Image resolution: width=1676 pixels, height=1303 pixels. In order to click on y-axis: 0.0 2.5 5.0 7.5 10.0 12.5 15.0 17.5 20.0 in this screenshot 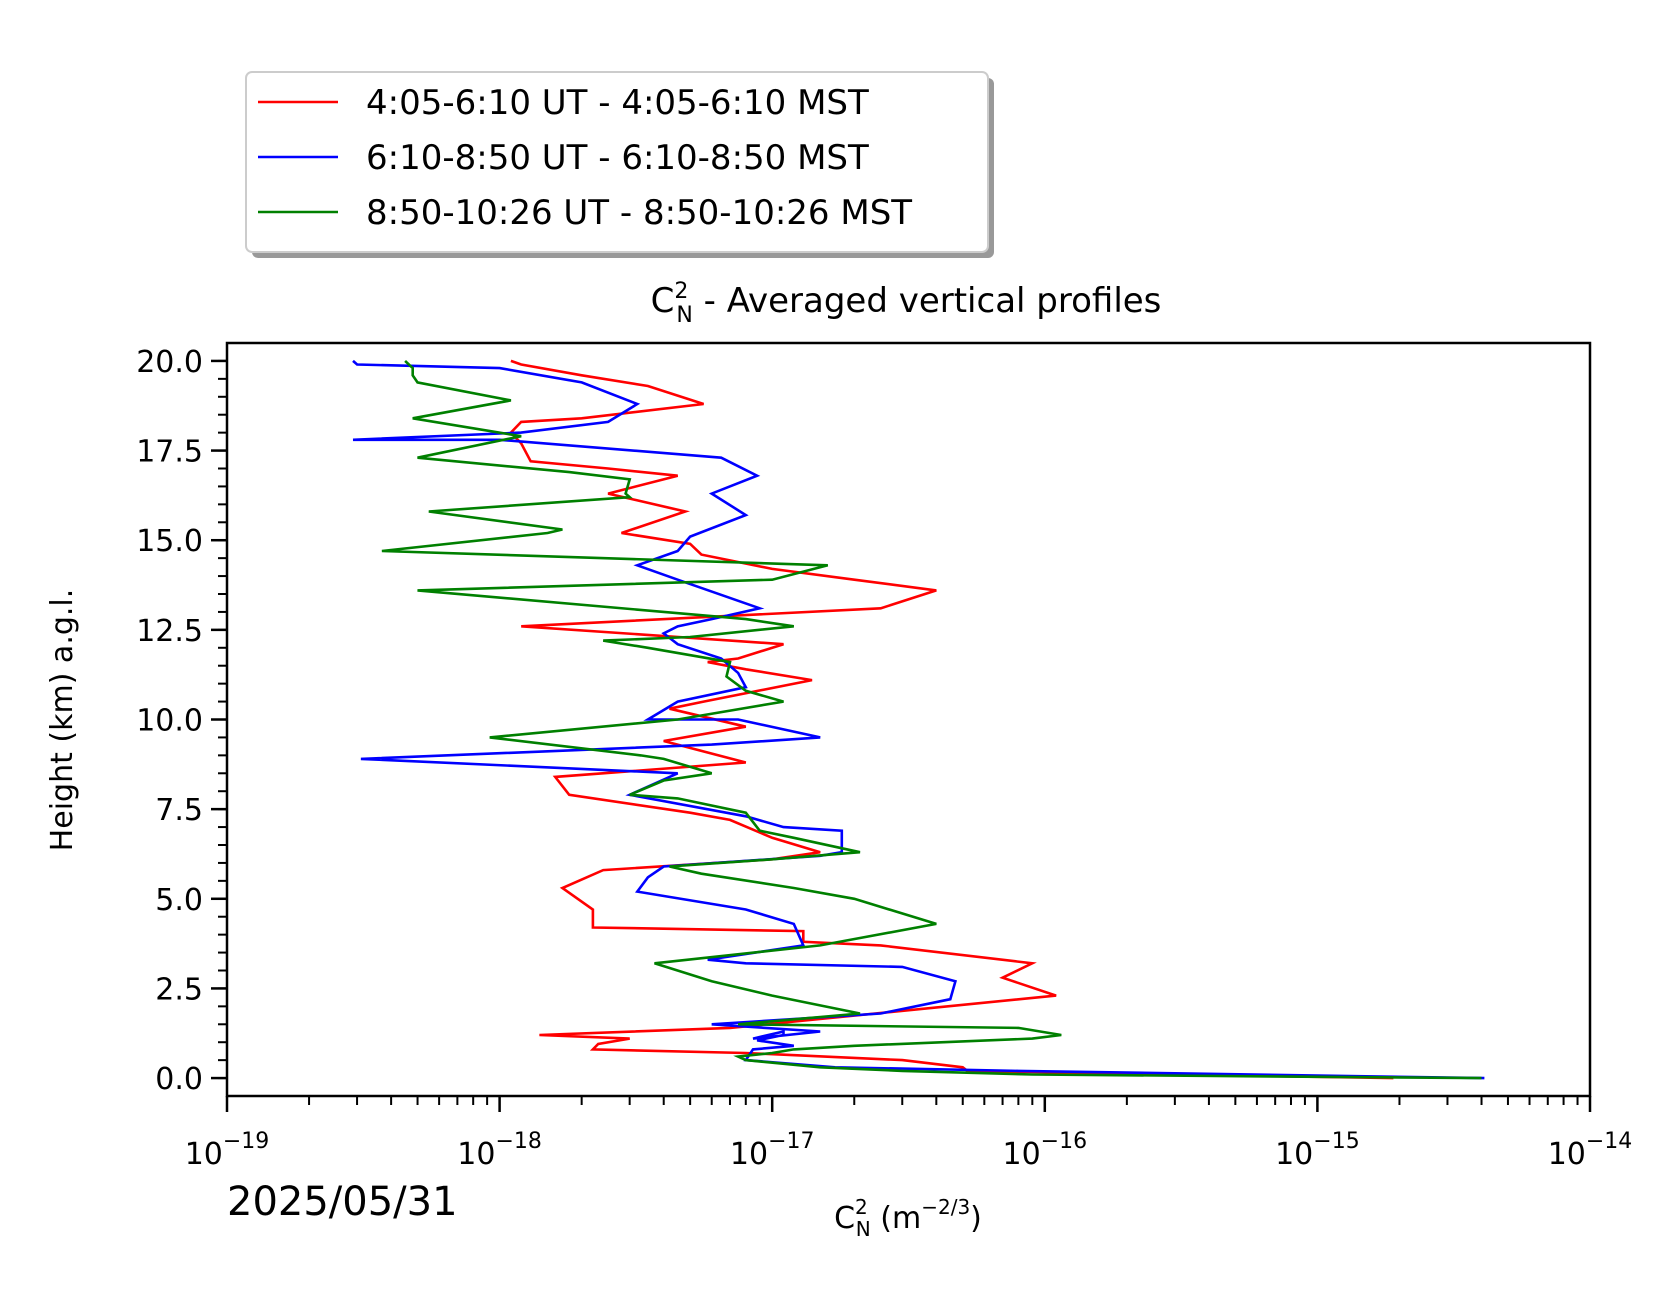, I will do `click(181, 721)`.